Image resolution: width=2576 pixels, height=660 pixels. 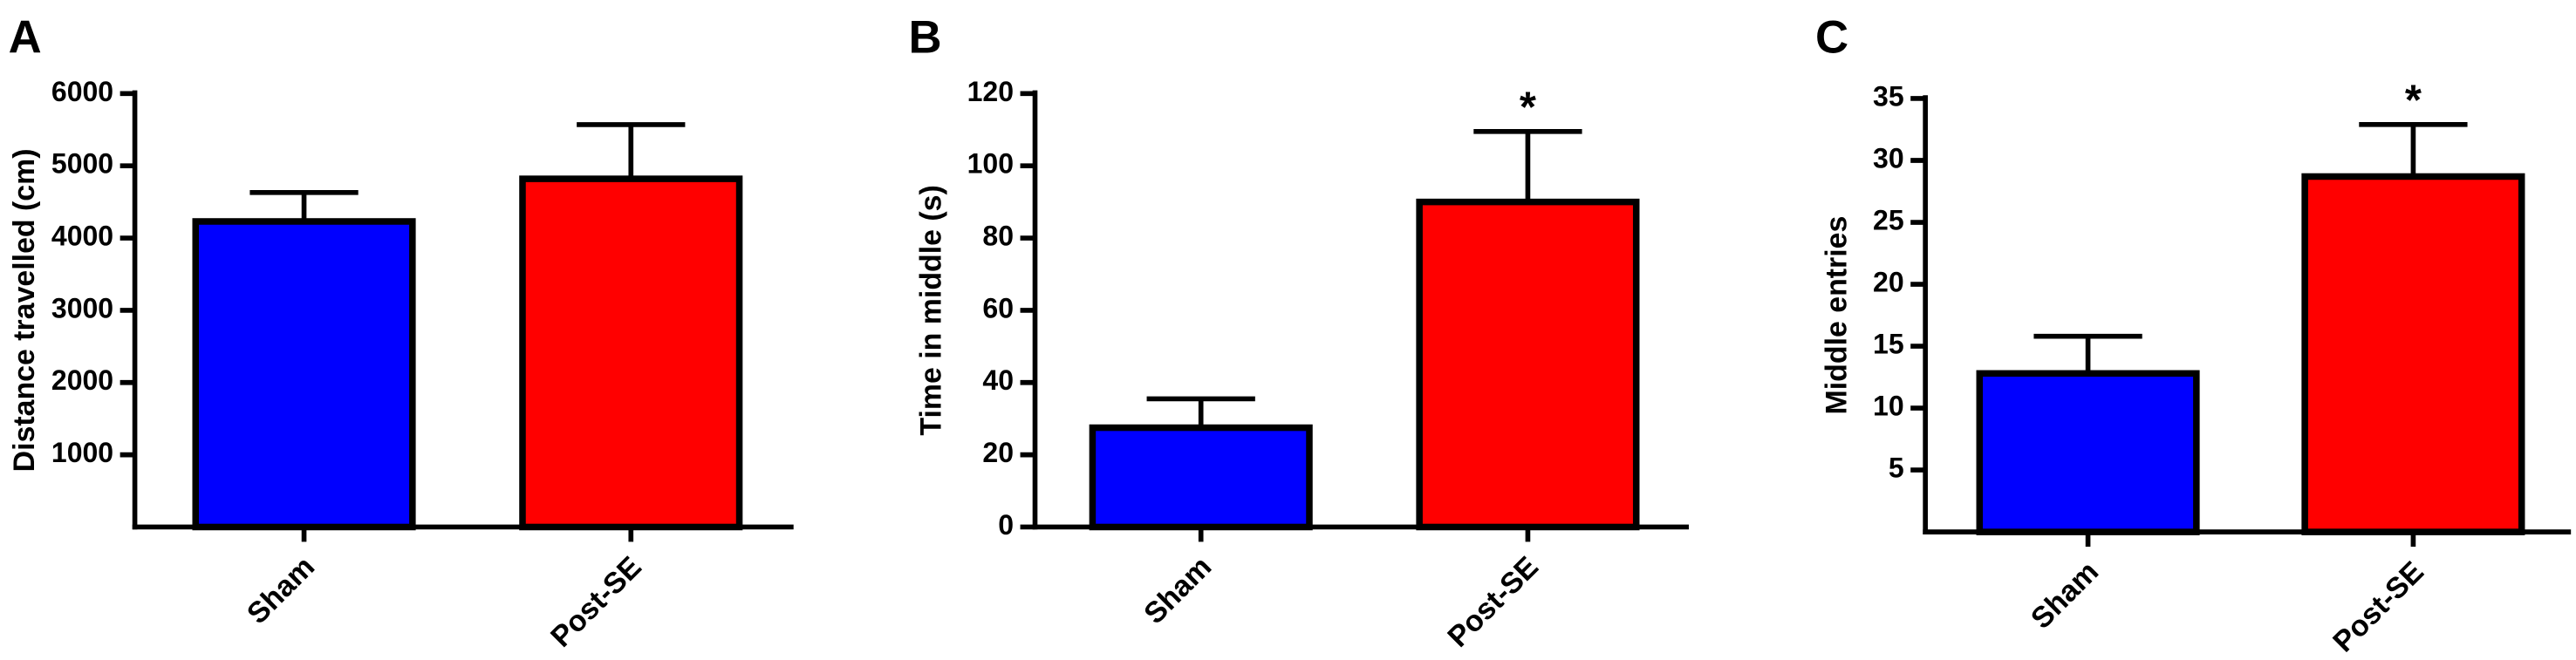 I want to click on y-tick-label: 15, so click(x=1888, y=344).